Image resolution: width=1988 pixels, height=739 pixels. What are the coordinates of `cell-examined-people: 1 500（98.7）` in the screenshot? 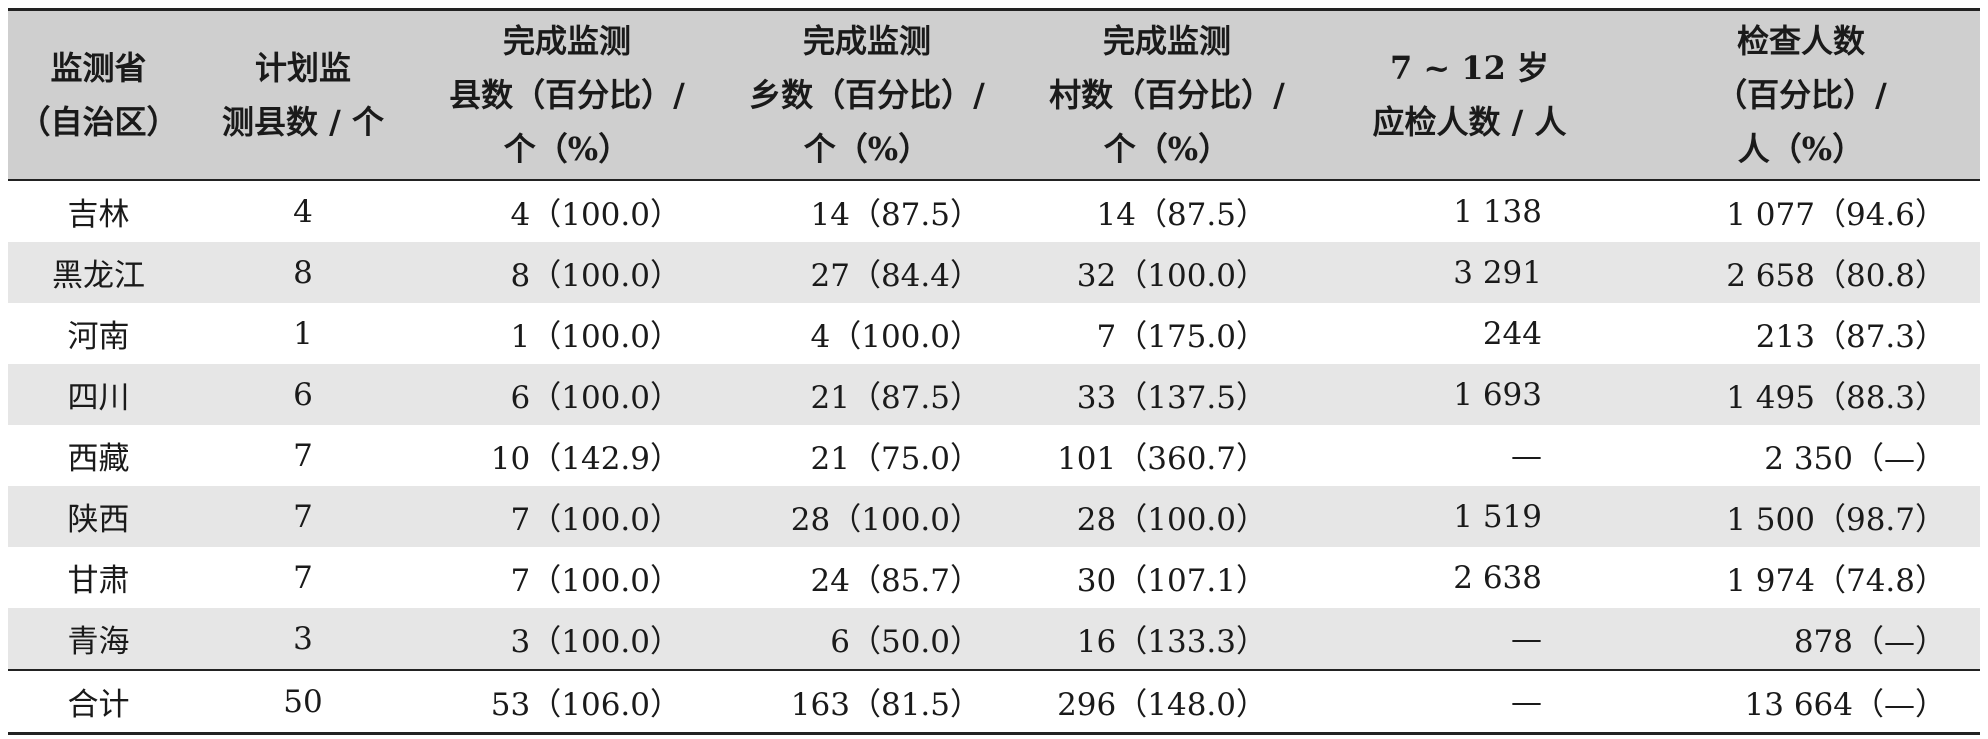 It's located at (1836, 520).